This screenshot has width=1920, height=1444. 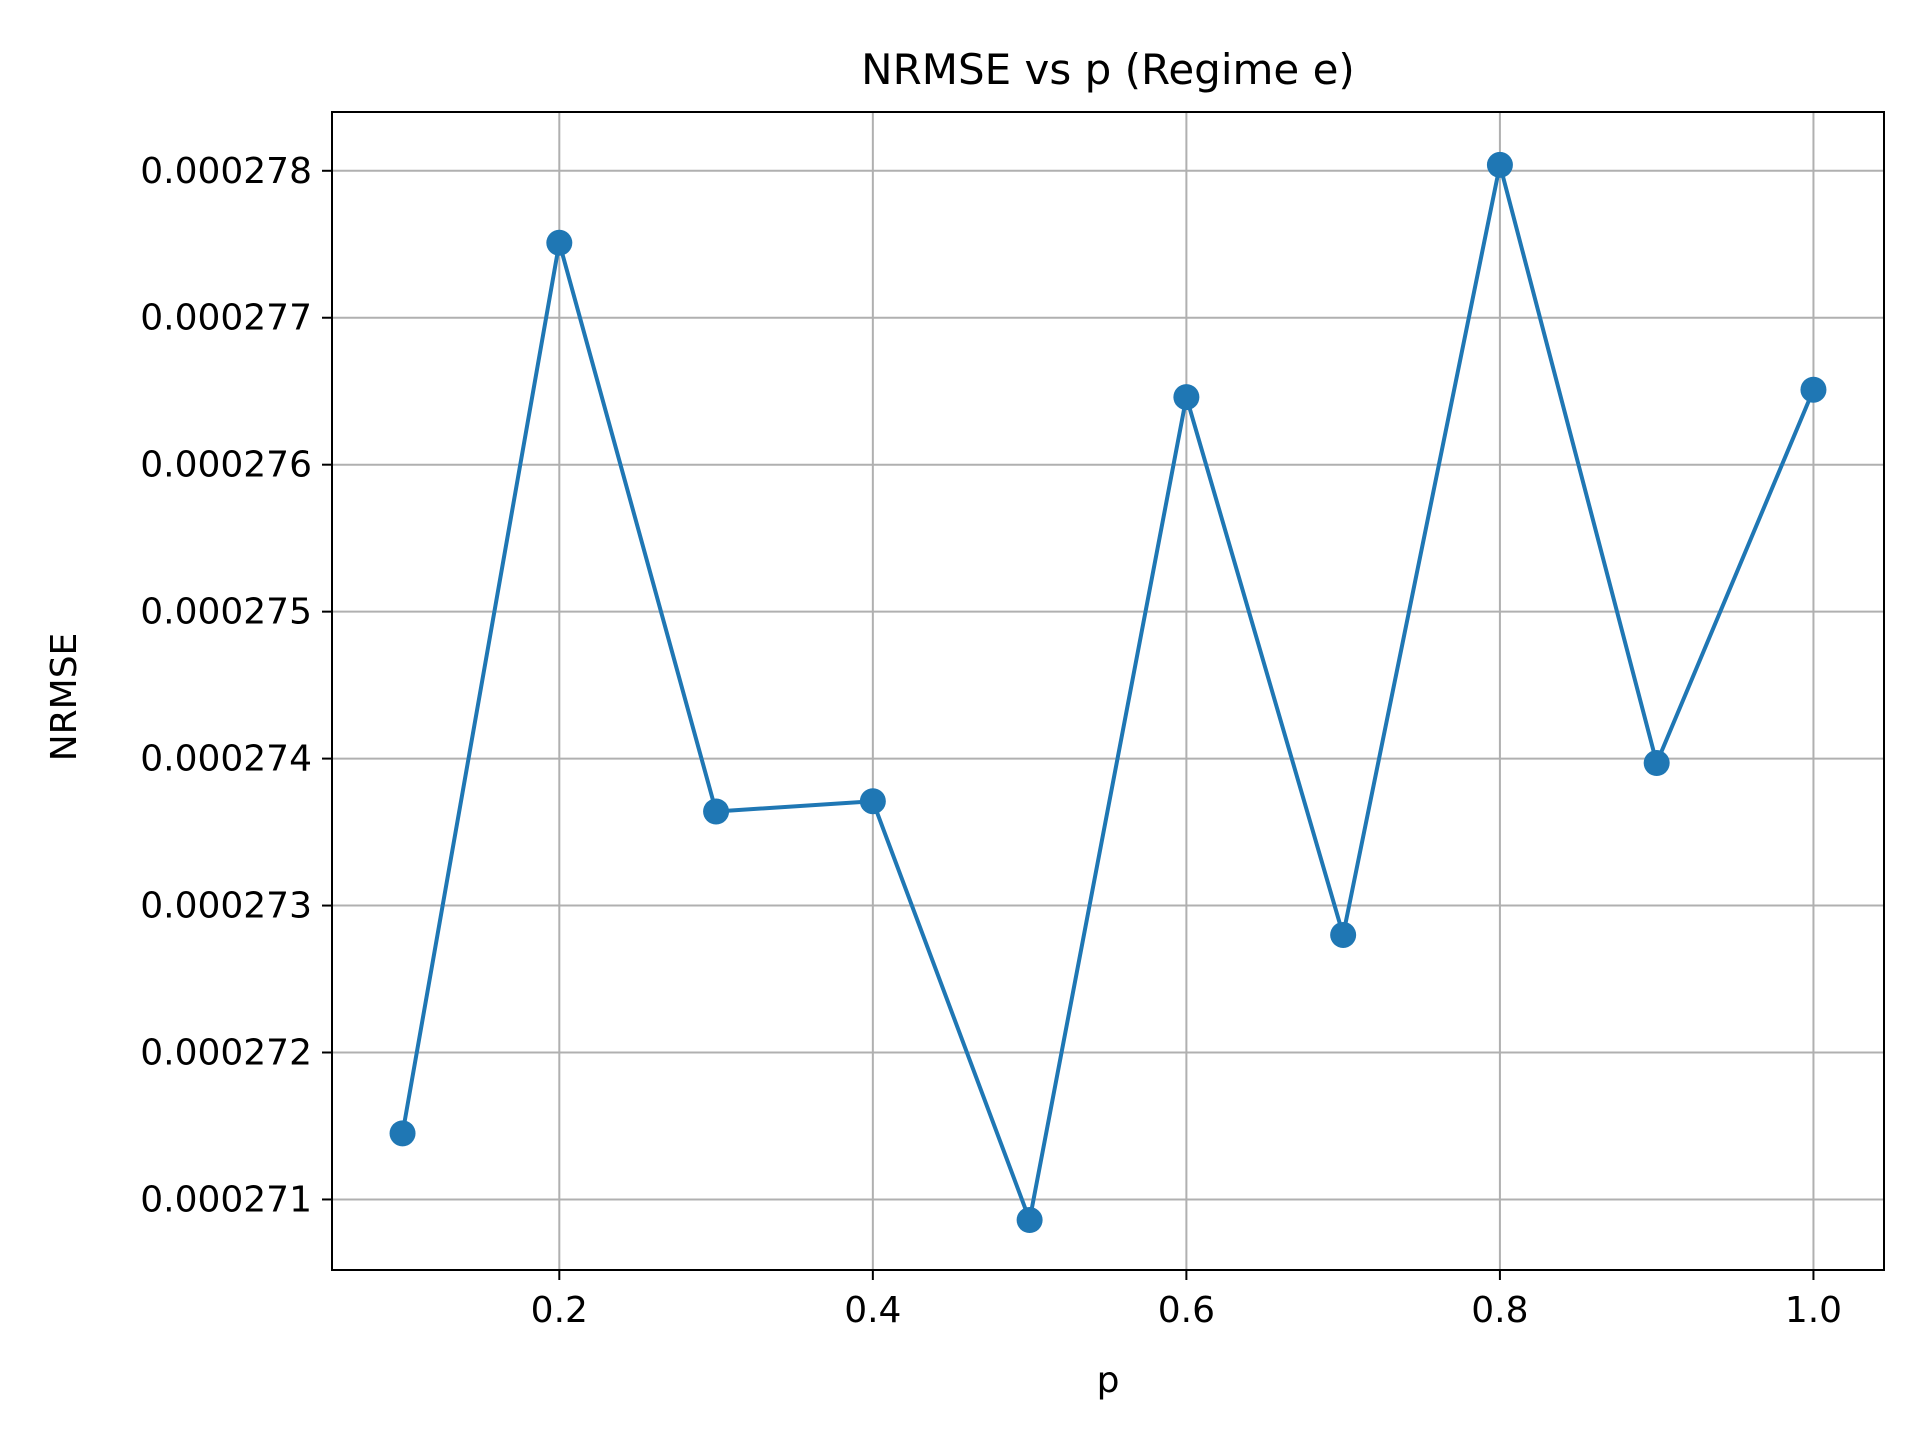 I want to click on y-axis-label: NRMSE, so click(x=64, y=697).